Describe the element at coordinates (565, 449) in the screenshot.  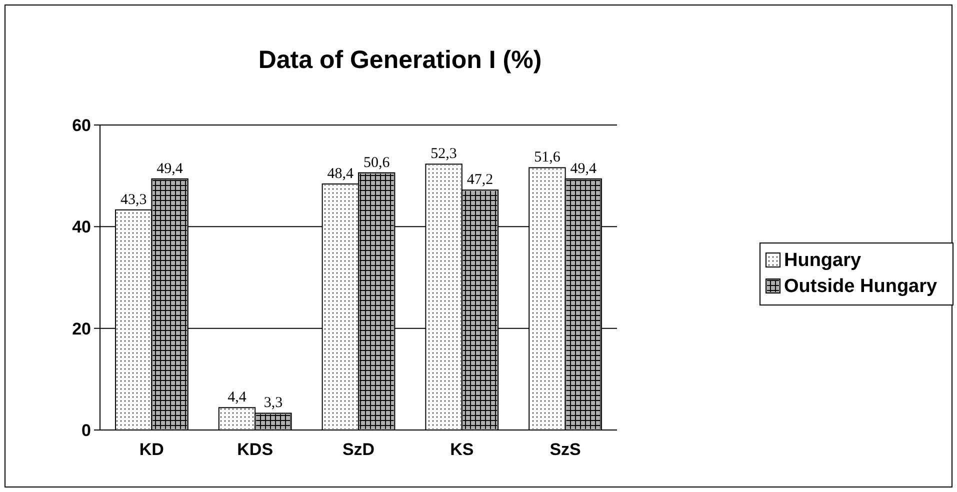
I see `x-tick-label: SzS` at that location.